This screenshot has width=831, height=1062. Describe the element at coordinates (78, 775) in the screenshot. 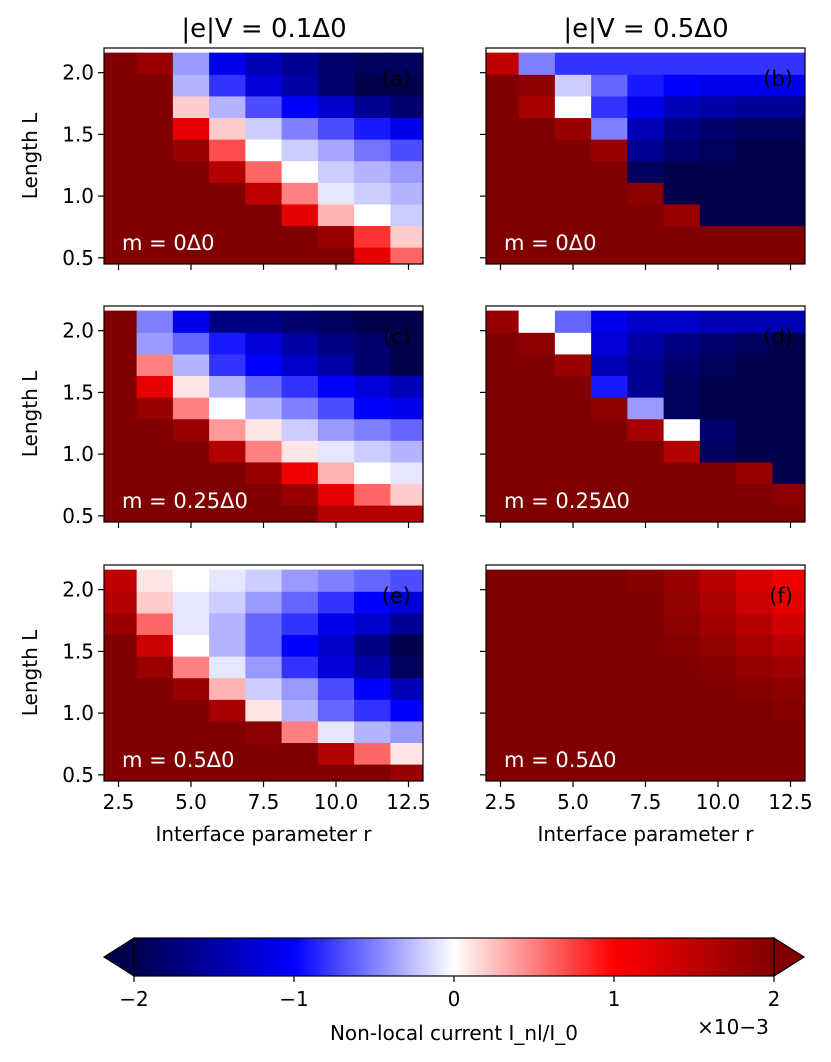

I see `y-tick-label: 0.5` at that location.